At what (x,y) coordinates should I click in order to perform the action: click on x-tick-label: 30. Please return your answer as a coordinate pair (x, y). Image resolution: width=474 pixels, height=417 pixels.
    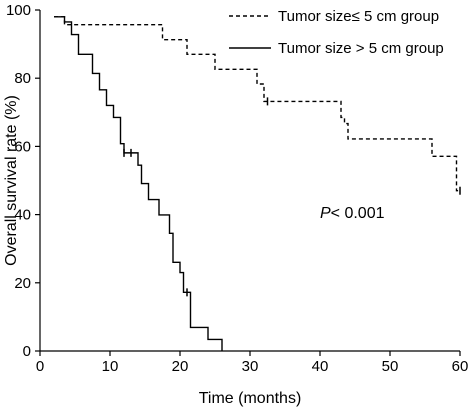
    Looking at the image, I should click on (250, 366).